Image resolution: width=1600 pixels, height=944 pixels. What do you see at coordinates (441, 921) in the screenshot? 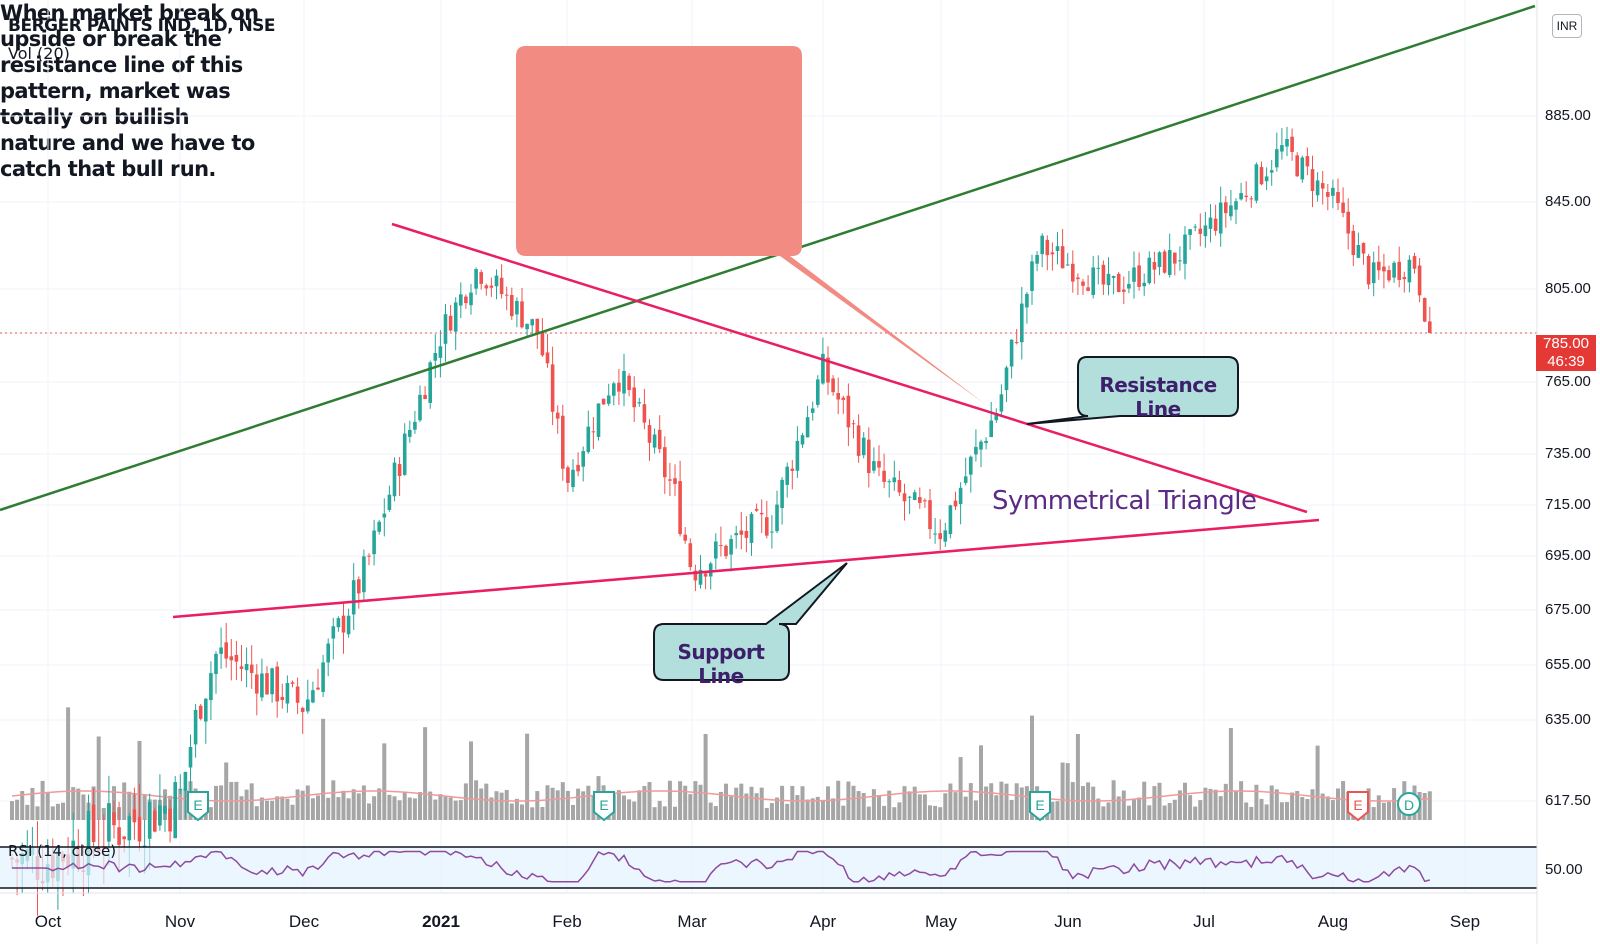
I see `time-axis-tick: 2021` at bounding box center [441, 921].